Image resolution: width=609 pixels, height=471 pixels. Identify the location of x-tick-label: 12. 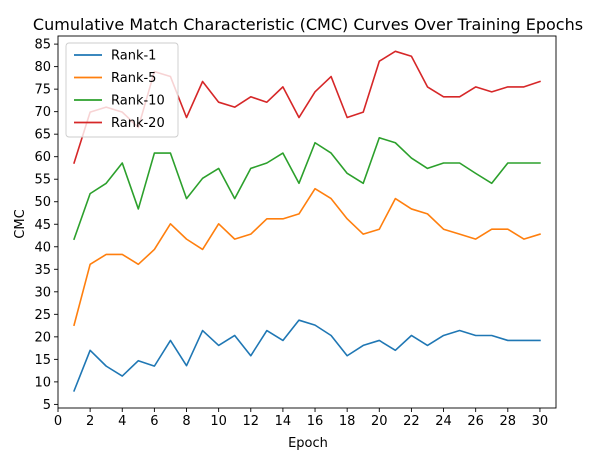
(251, 421).